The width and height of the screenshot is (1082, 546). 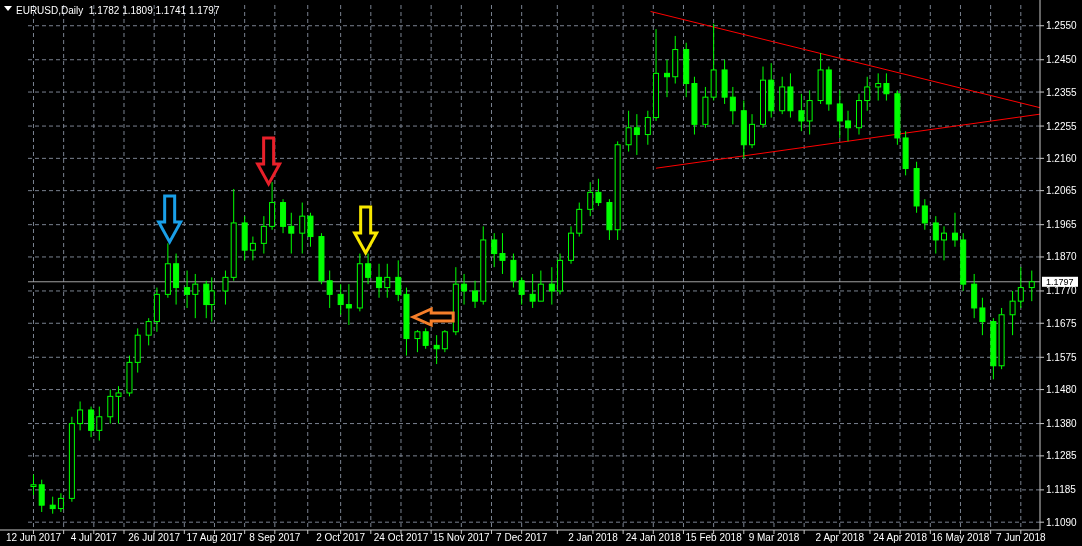 What do you see at coordinates (840, 537) in the screenshot?
I see `x-tick-label: 2 Apr 2018` at bounding box center [840, 537].